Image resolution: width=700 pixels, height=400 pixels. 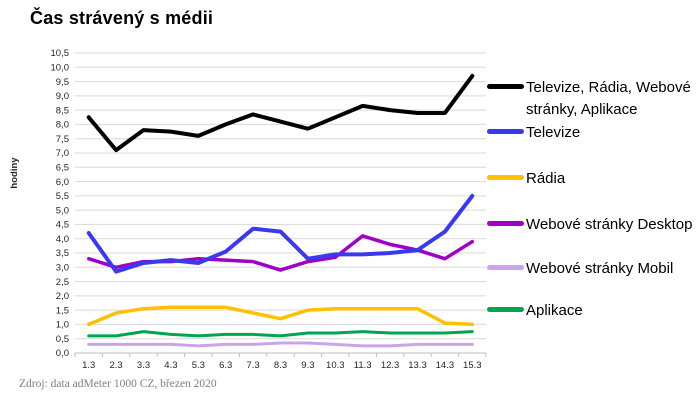 I want to click on x-tick-label: 5.3, so click(x=198, y=365).